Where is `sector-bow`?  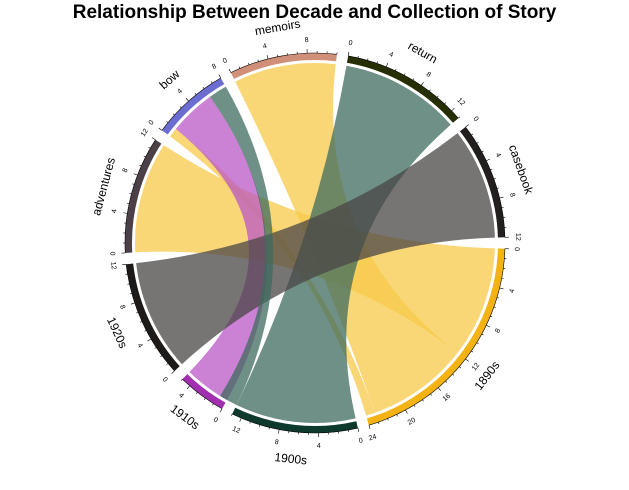
sector-bow is located at coordinates (193, 106).